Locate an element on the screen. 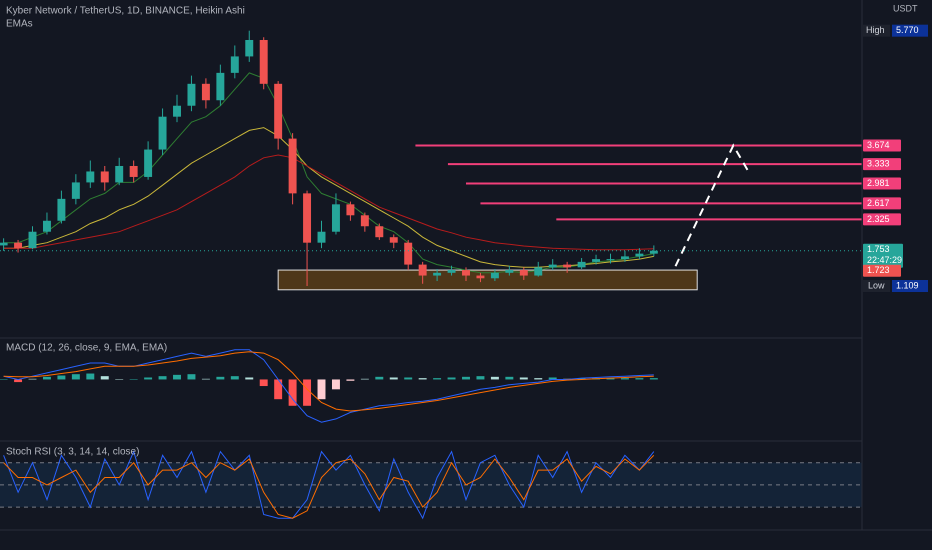 This screenshot has height=550, width=932. low-value-tag is located at coordinates (910, 286).